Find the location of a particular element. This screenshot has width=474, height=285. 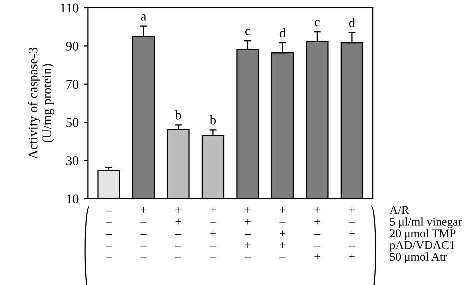

text: pAD/VDAC1 is located at coordinates (422, 246).